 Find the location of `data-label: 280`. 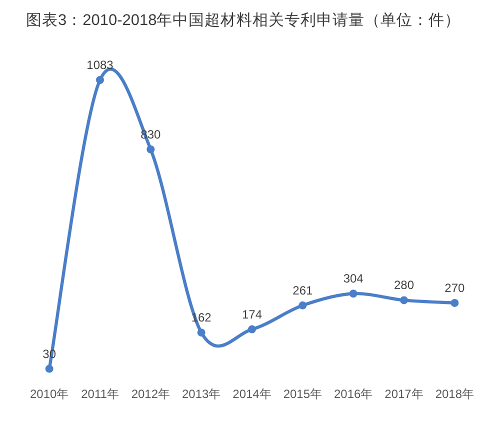

data-label: 280 is located at coordinates (404, 285).